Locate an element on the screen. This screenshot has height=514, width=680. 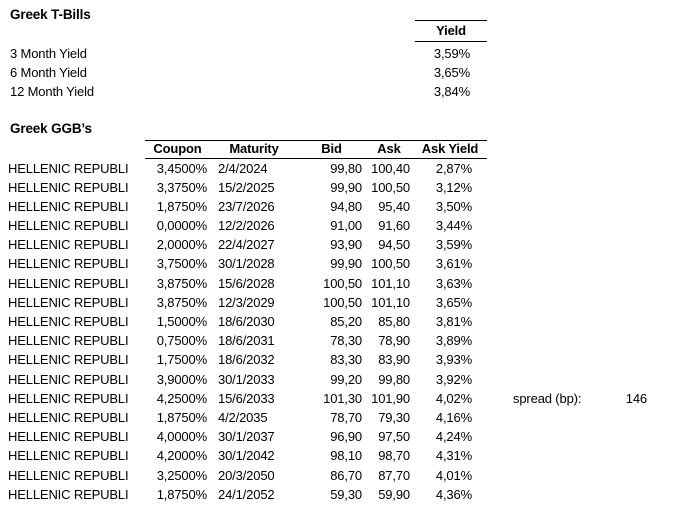
column-header-ask-yield: Ask Yield is located at coordinates (450, 148).